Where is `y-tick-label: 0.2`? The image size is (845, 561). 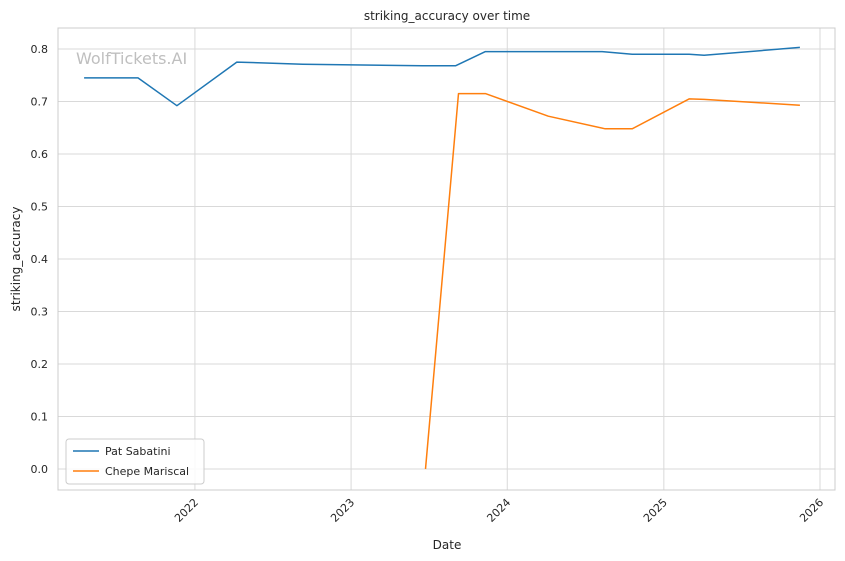
y-tick-label: 0.2 is located at coordinates (40, 364).